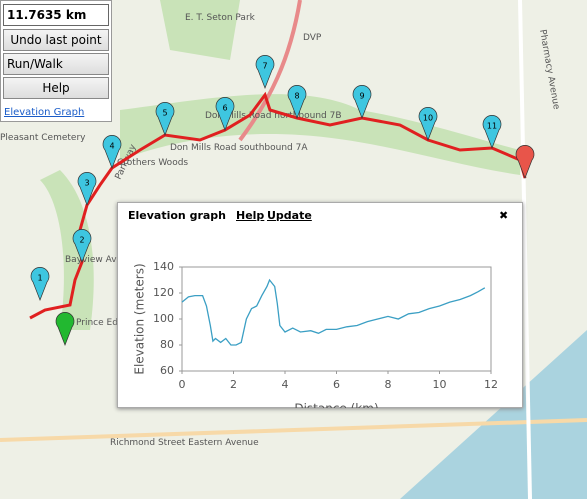 This screenshot has width=587, height=499. What do you see at coordinates (44, 112) in the screenshot?
I see `elevation-link: Elevation Graph` at bounding box center [44, 112].